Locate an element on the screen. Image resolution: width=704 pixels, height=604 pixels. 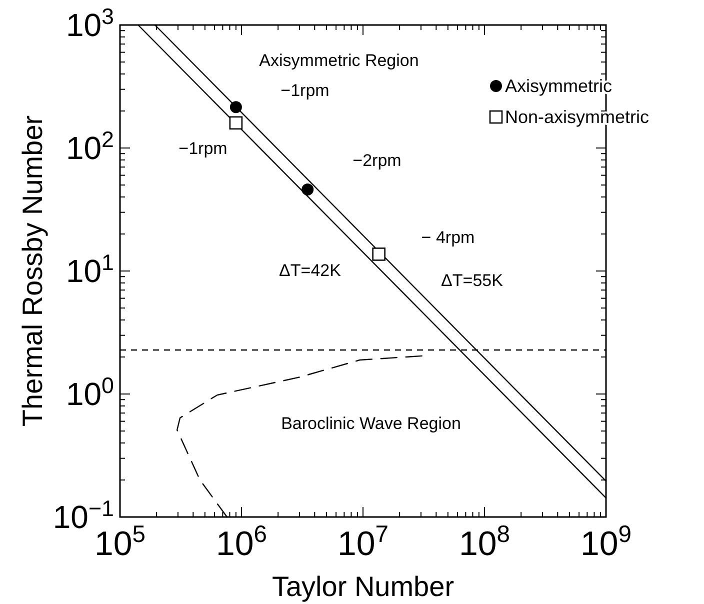
y-tick-label: 10$^{2}$ is located at coordinates (90, 146).